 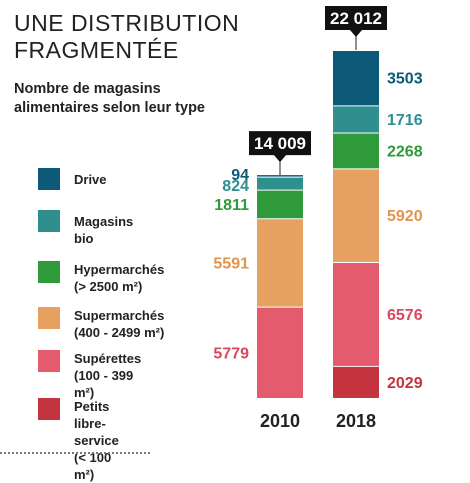 I want to click on legend-label-line1: Drive, so click(x=90, y=179).